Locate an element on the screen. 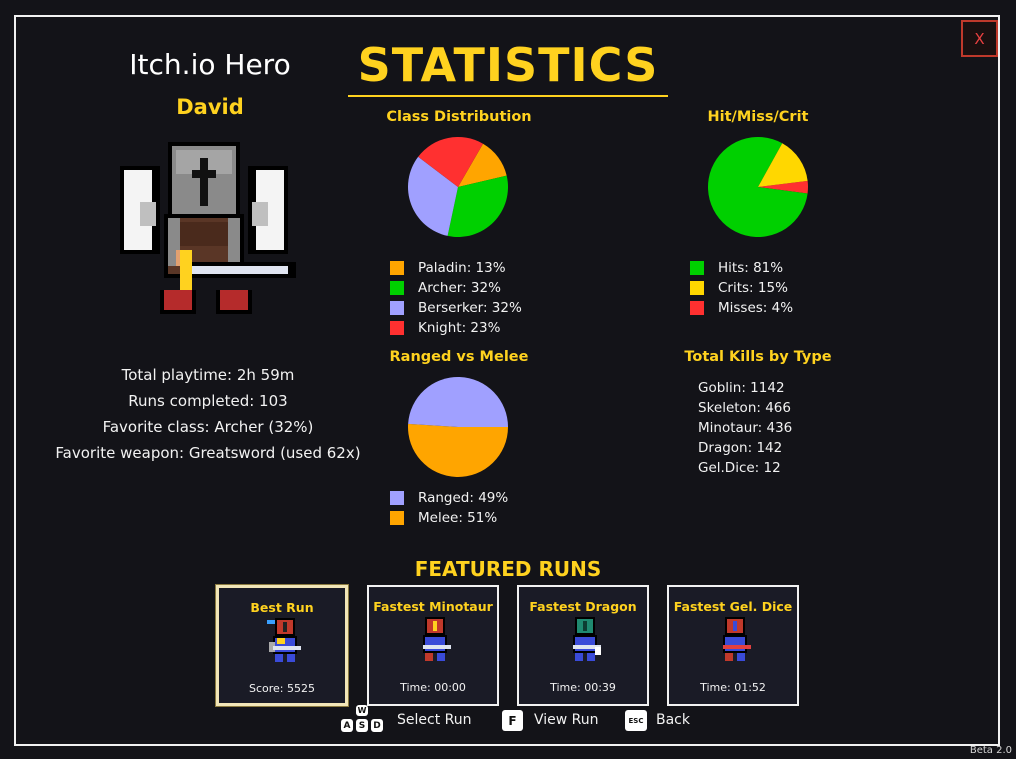 The height and width of the screenshot is (759, 1016). select-run-label: Select Run is located at coordinates (434, 720).